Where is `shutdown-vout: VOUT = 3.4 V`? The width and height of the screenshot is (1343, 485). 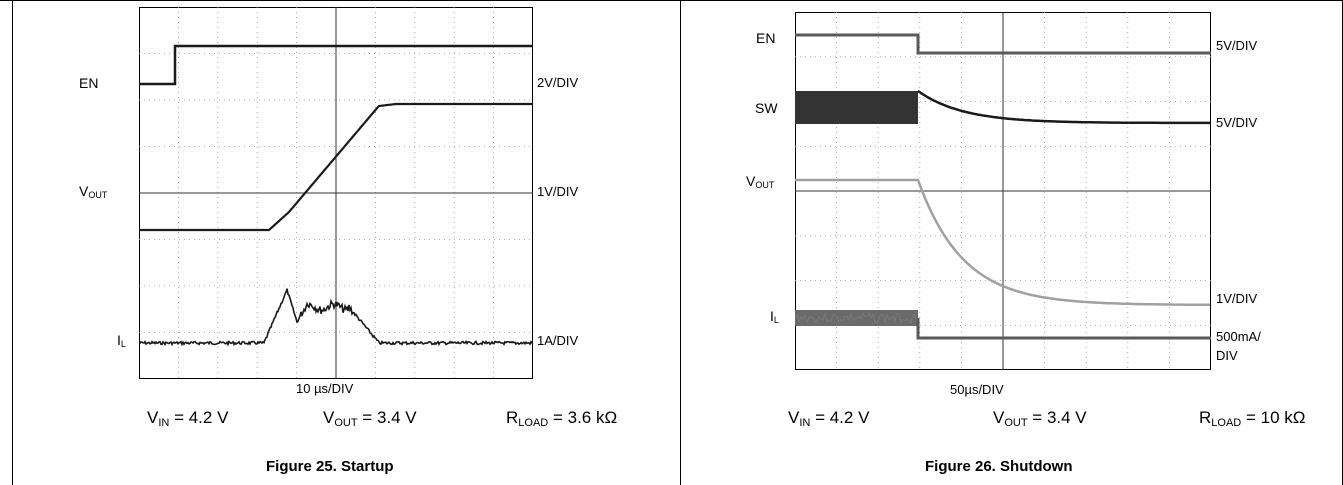 shutdown-vout: VOUT = 3.4 V is located at coordinates (1040, 418).